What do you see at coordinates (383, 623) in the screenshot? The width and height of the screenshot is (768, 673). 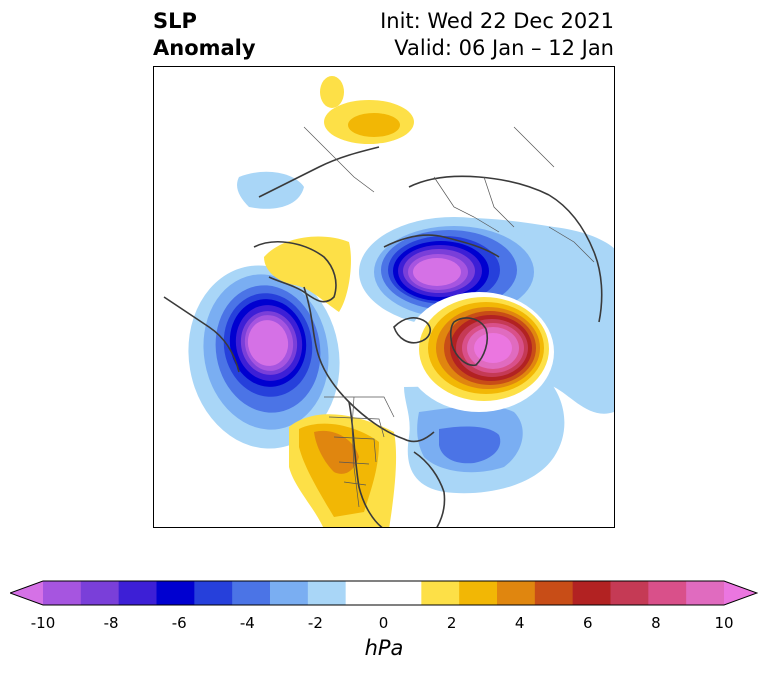 I see `colorbar-tick-label: 0` at bounding box center [383, 623].